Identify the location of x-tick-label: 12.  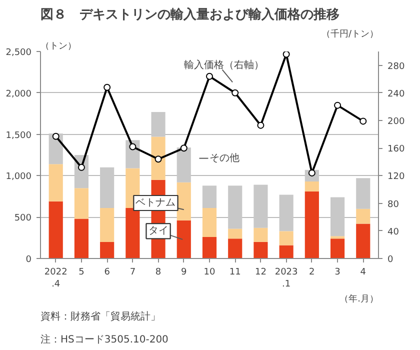
(260, 273).